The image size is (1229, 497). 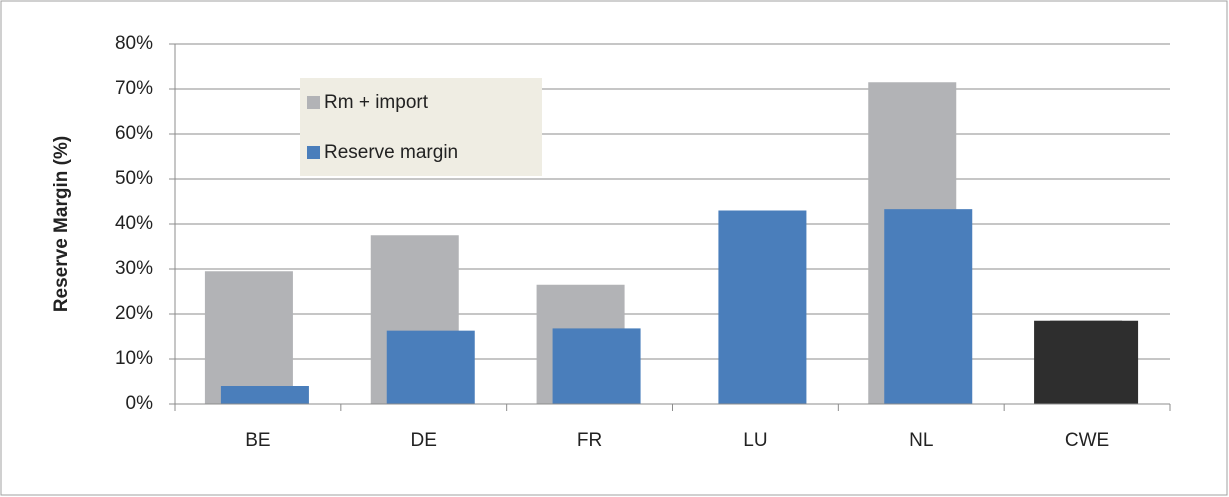 What do you see at coordinates (134, 88) in the screenshot?
I see `y-tick-label: 70%` at bounding box center [134, 88].